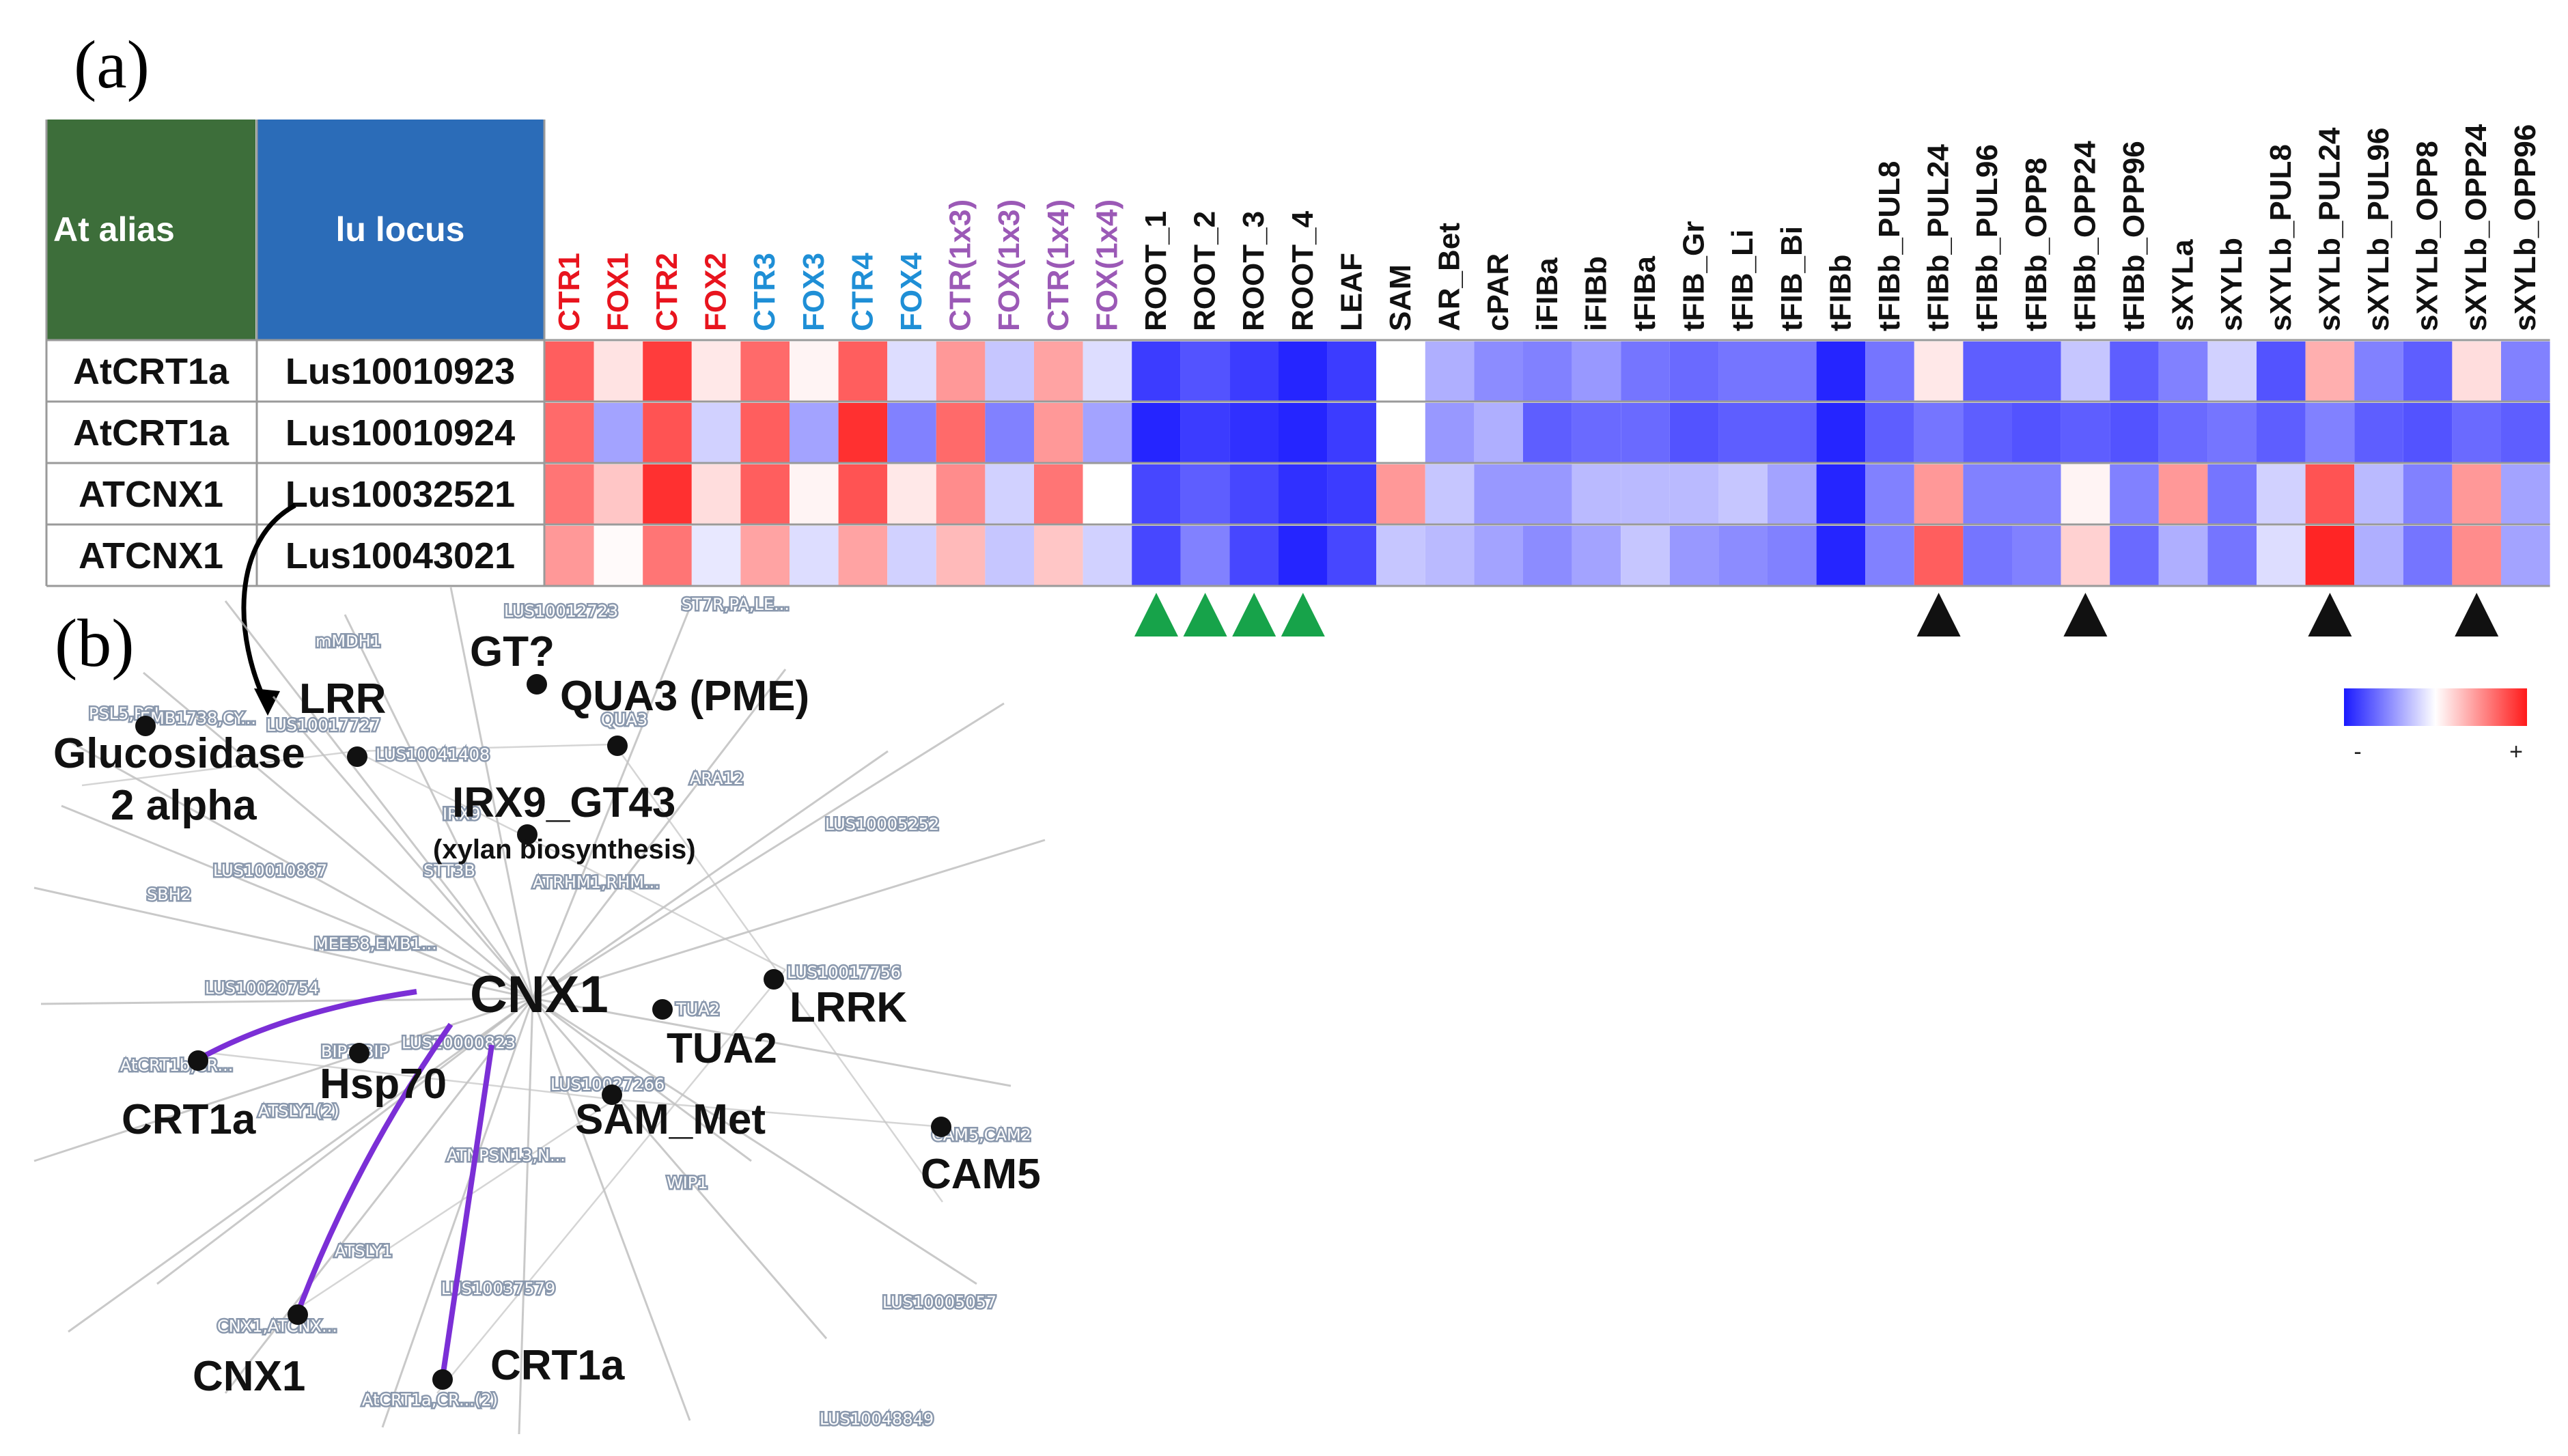  Describe the element at coordinates (539, 995) in the screenshot. I see `label-cnx1-center: CNX1` at that location.